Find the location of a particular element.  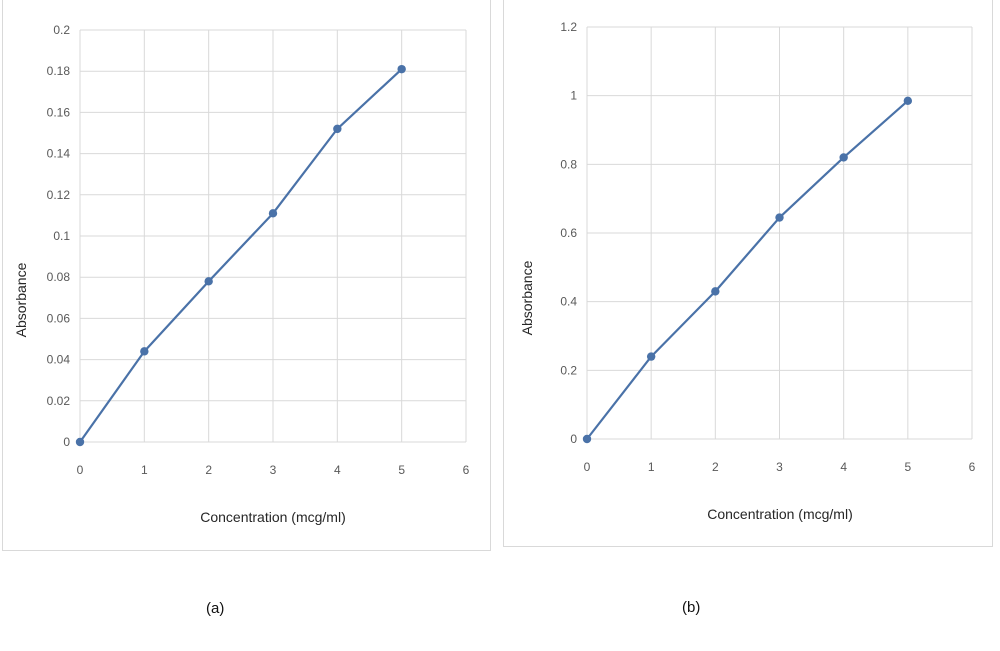

chart-a-x-axis-title: Concentration (mcg/ml) is located at coordinates (273, 517).